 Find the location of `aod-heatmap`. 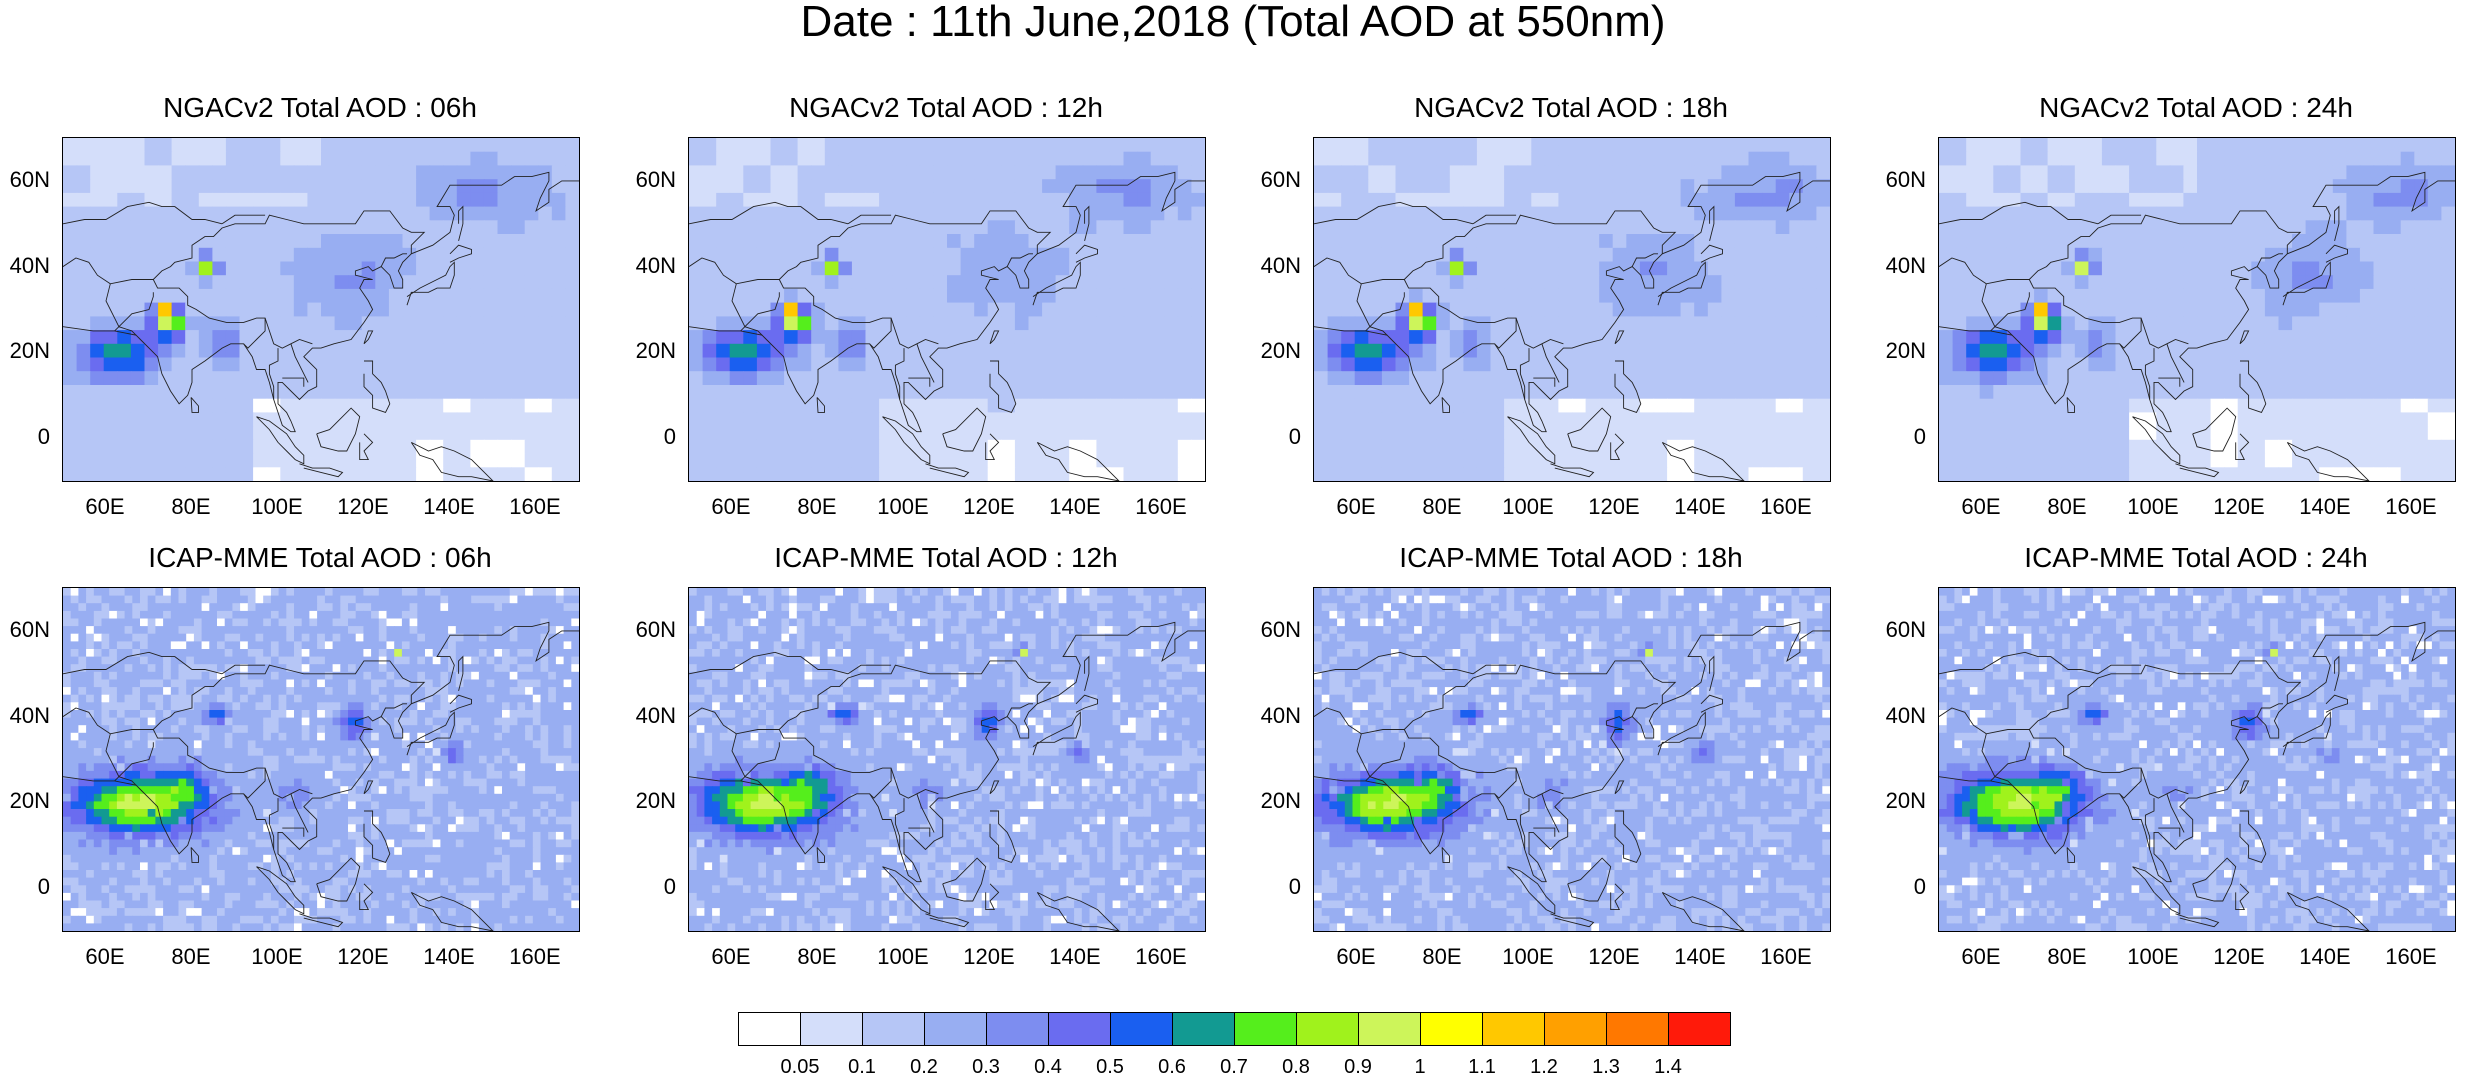

aod-heatmap is located at coordinates (2197, 309).